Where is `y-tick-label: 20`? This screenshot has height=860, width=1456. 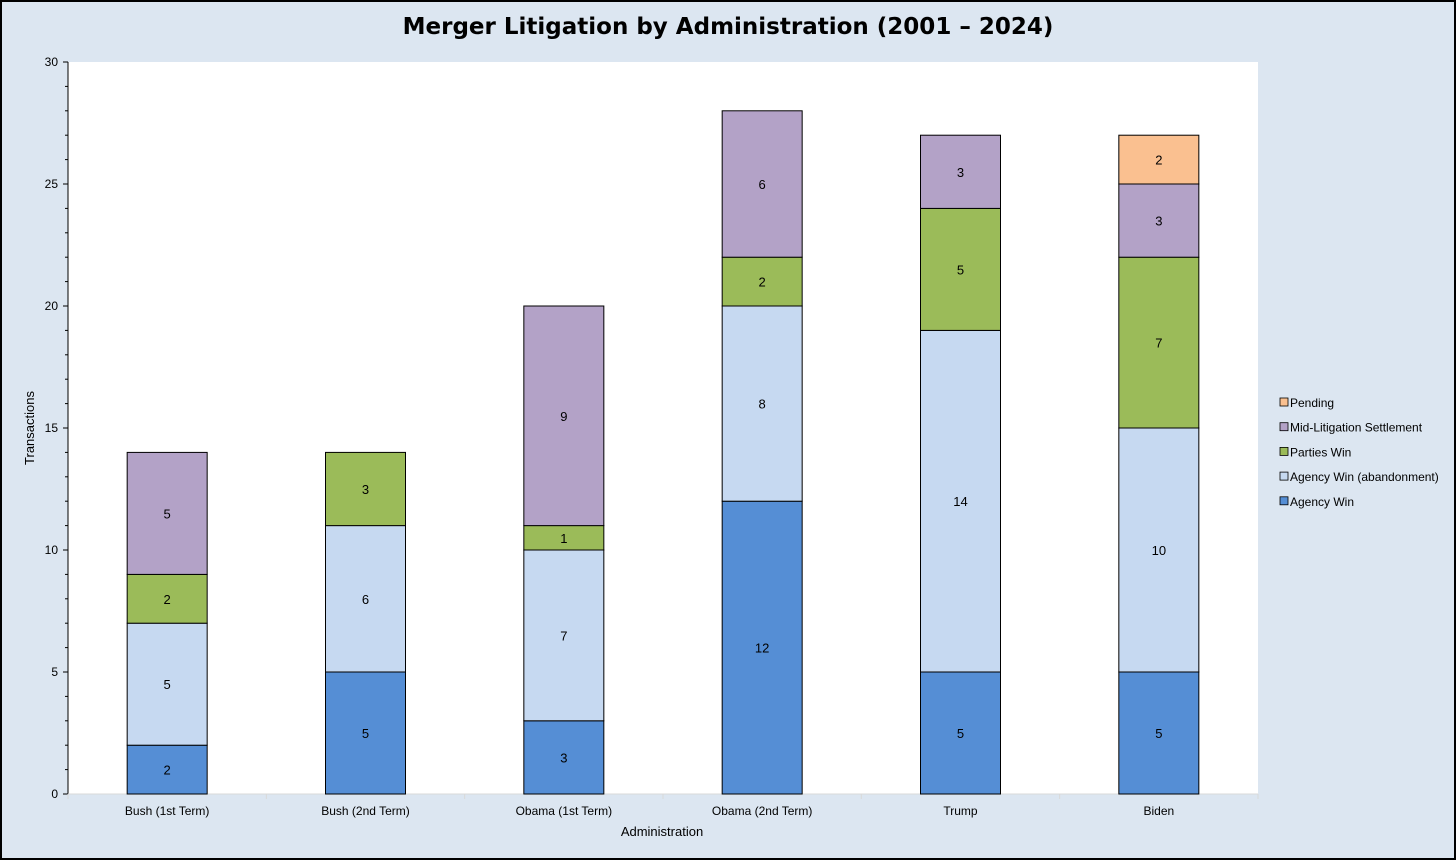 y-tick-label: 20 is located at coordinates (52, 306).